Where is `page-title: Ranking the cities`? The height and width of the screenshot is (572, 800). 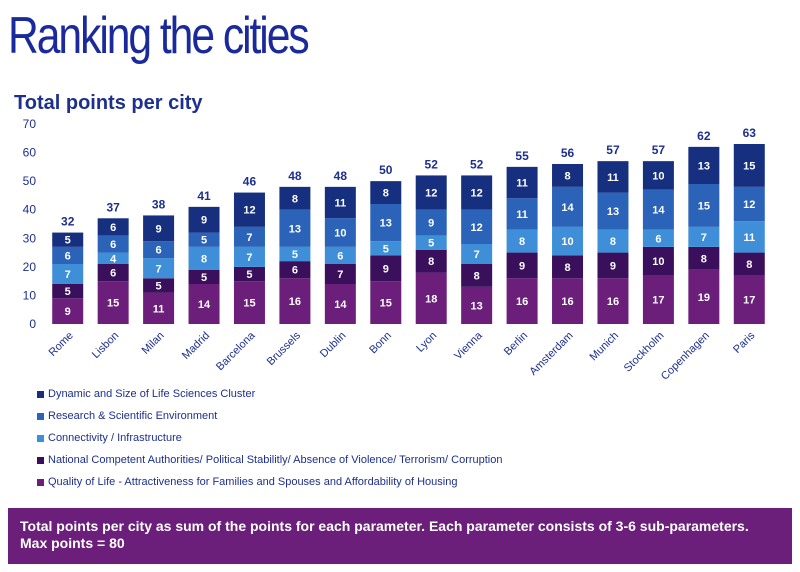 page-title: Ranking the cities is located at coordinates (159, 36).